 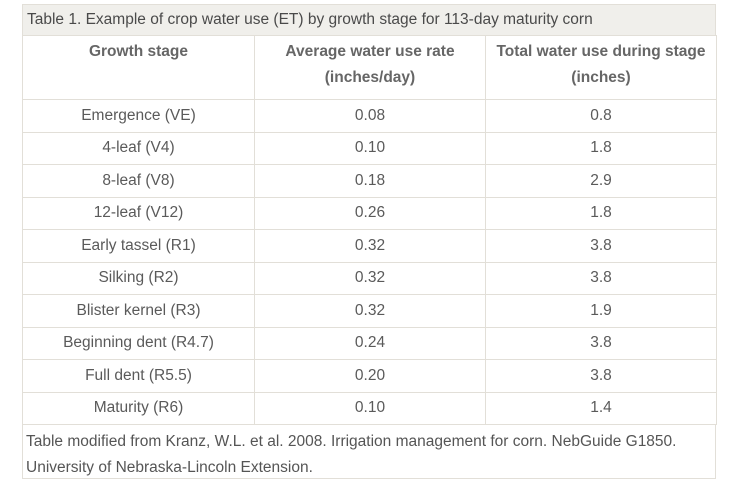 What do you see at coordinates (601, 51) in the screenshot?
I see `header-total-use-line1: Total water use during stage` at bounding box center [601, 51].